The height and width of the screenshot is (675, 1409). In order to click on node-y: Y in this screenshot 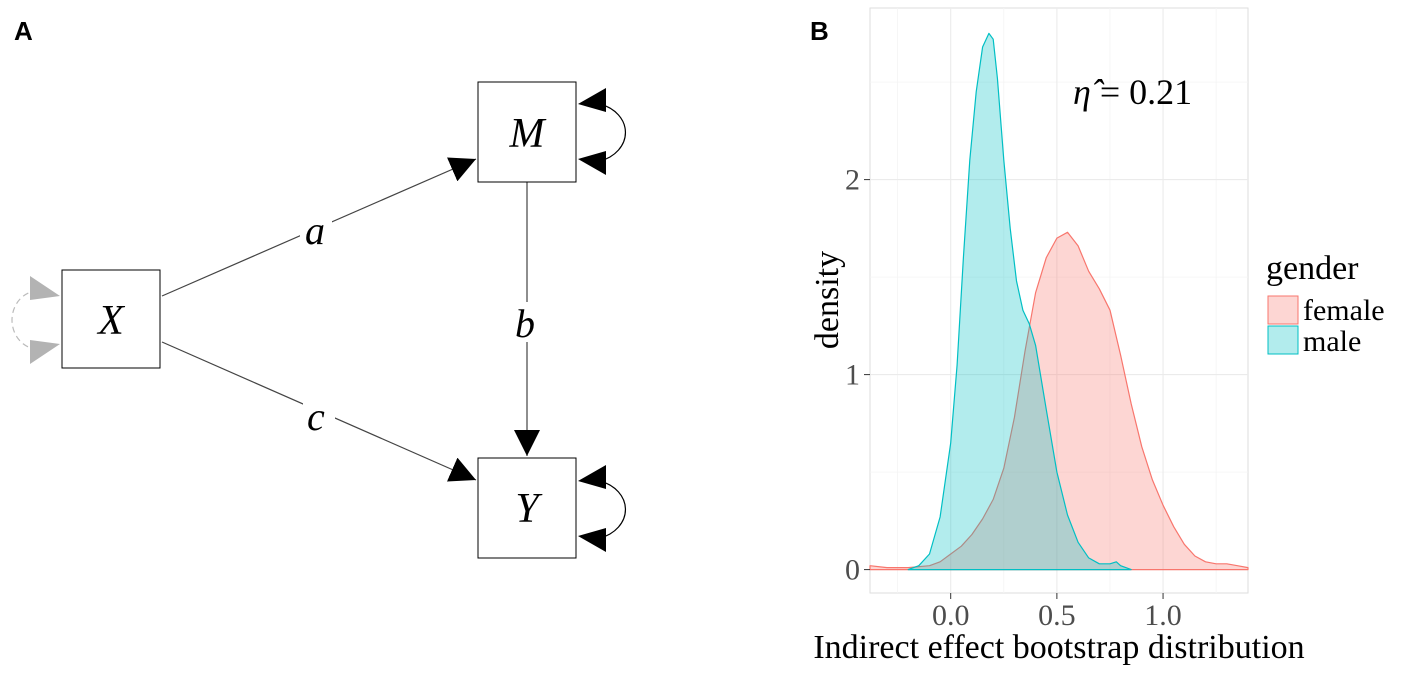, I will do `click(527, 508)`.